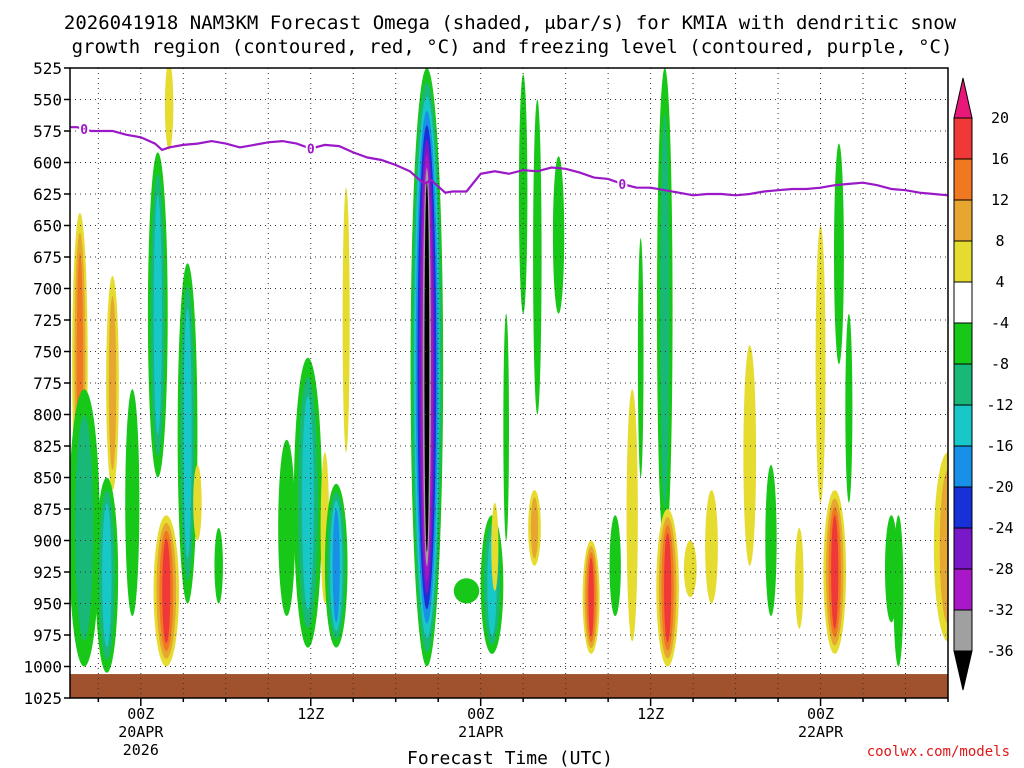 This screenshot has width=1024, height=768. I want to click on colorbar-label--4: -4, so click(1000, 323).